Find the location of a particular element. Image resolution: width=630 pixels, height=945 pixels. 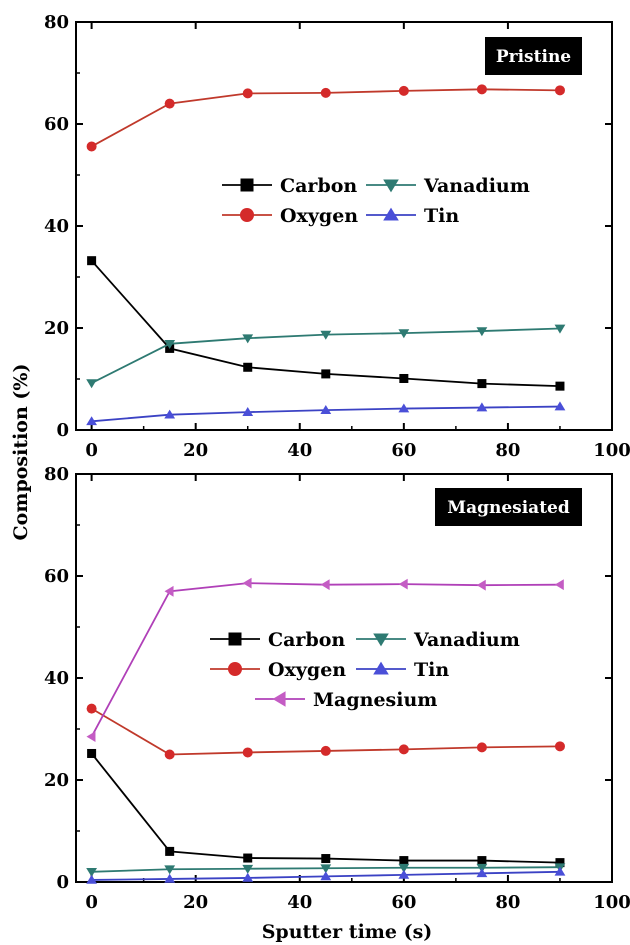

panel-title: Pristine is located at coordinates (533, 57).